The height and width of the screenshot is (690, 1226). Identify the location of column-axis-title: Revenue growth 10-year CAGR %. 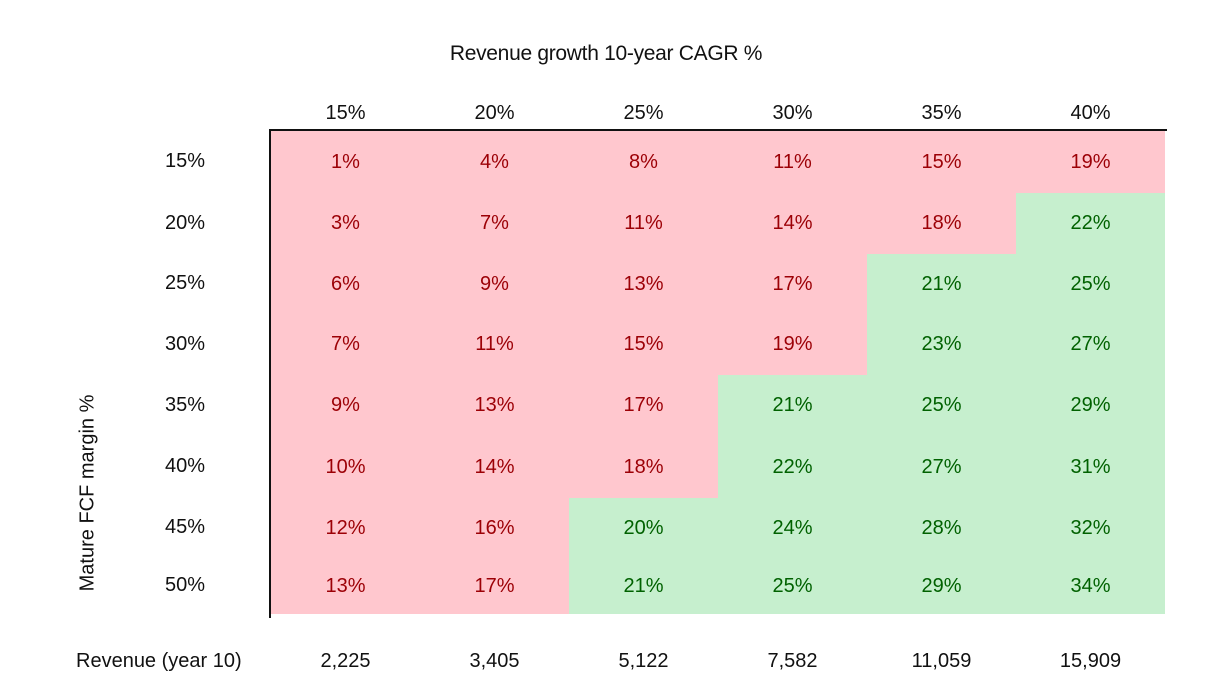
(606, 53).